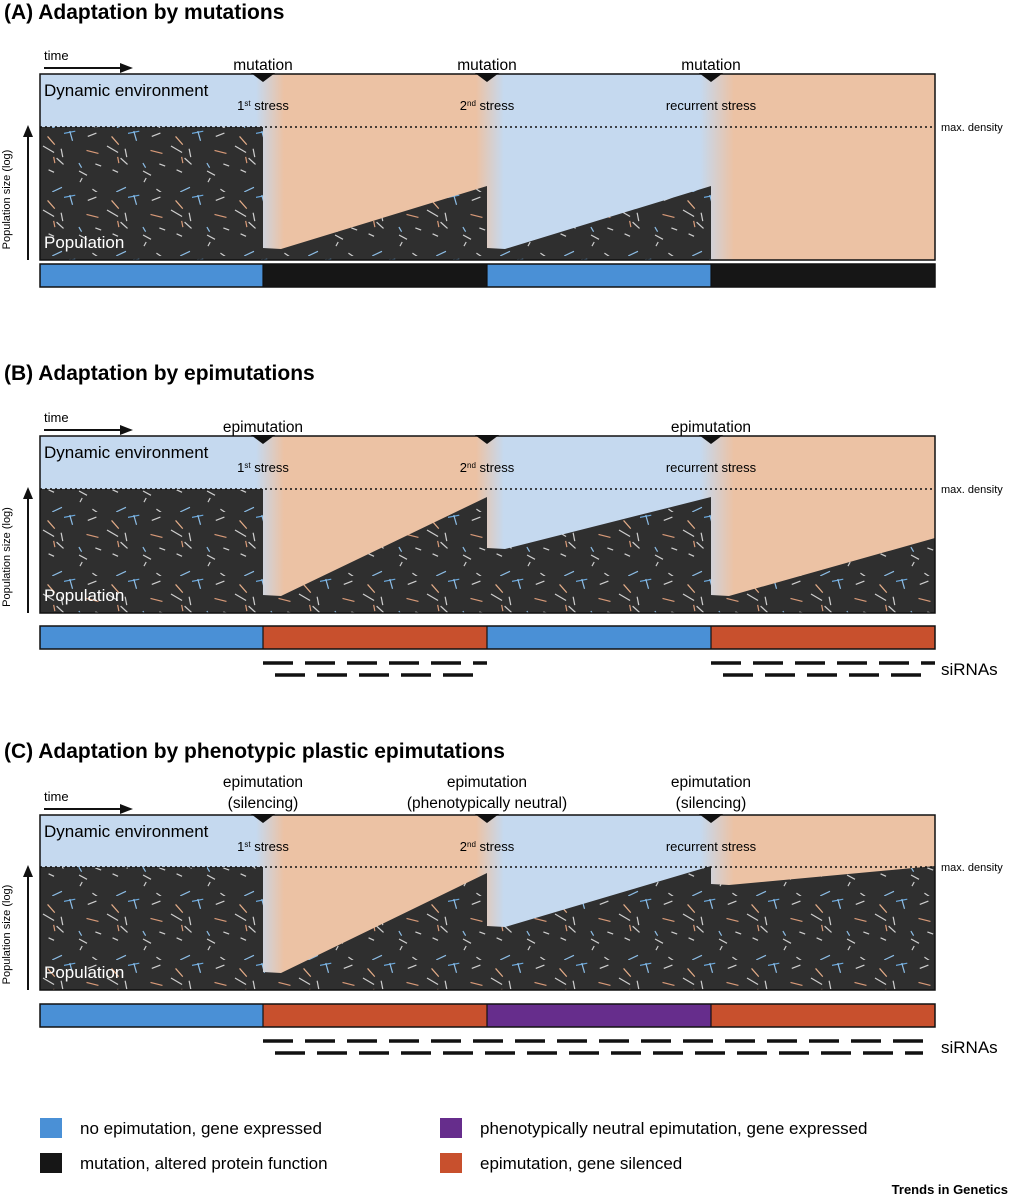 The image size is (1020, 1200). What do you see at coordinates (487, 803) in the screenshot?
I see `event-label: (phenotypically neutral)` at bounding box center [487, 803].